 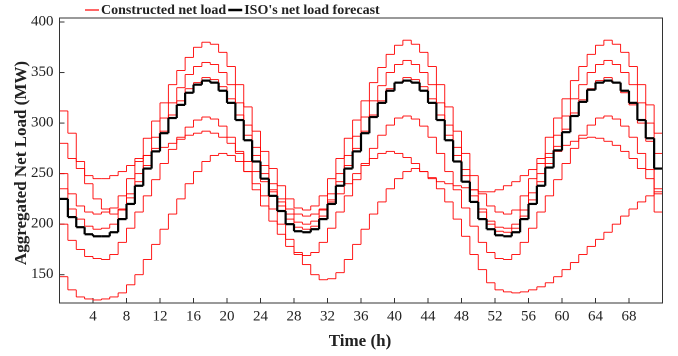 What do you see at coordinates (160, 316) in the screenshot?
I see `x-tick-label: 12` at bounding box center [160, 316].